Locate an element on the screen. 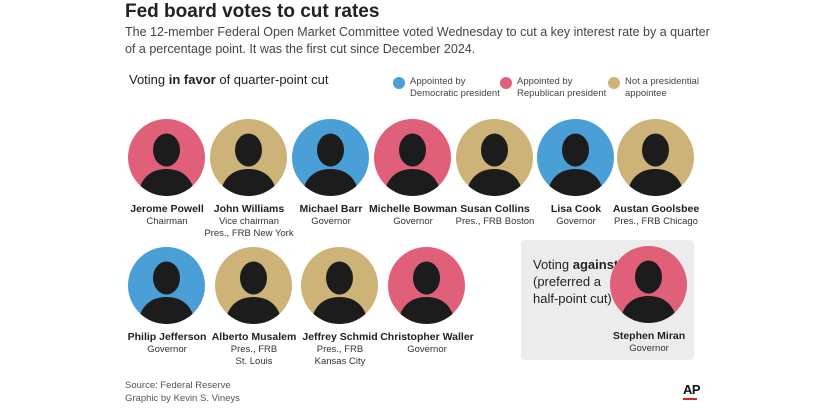  legend-item-republican: Appointed by Republican president is located at coordinates (558, 88).